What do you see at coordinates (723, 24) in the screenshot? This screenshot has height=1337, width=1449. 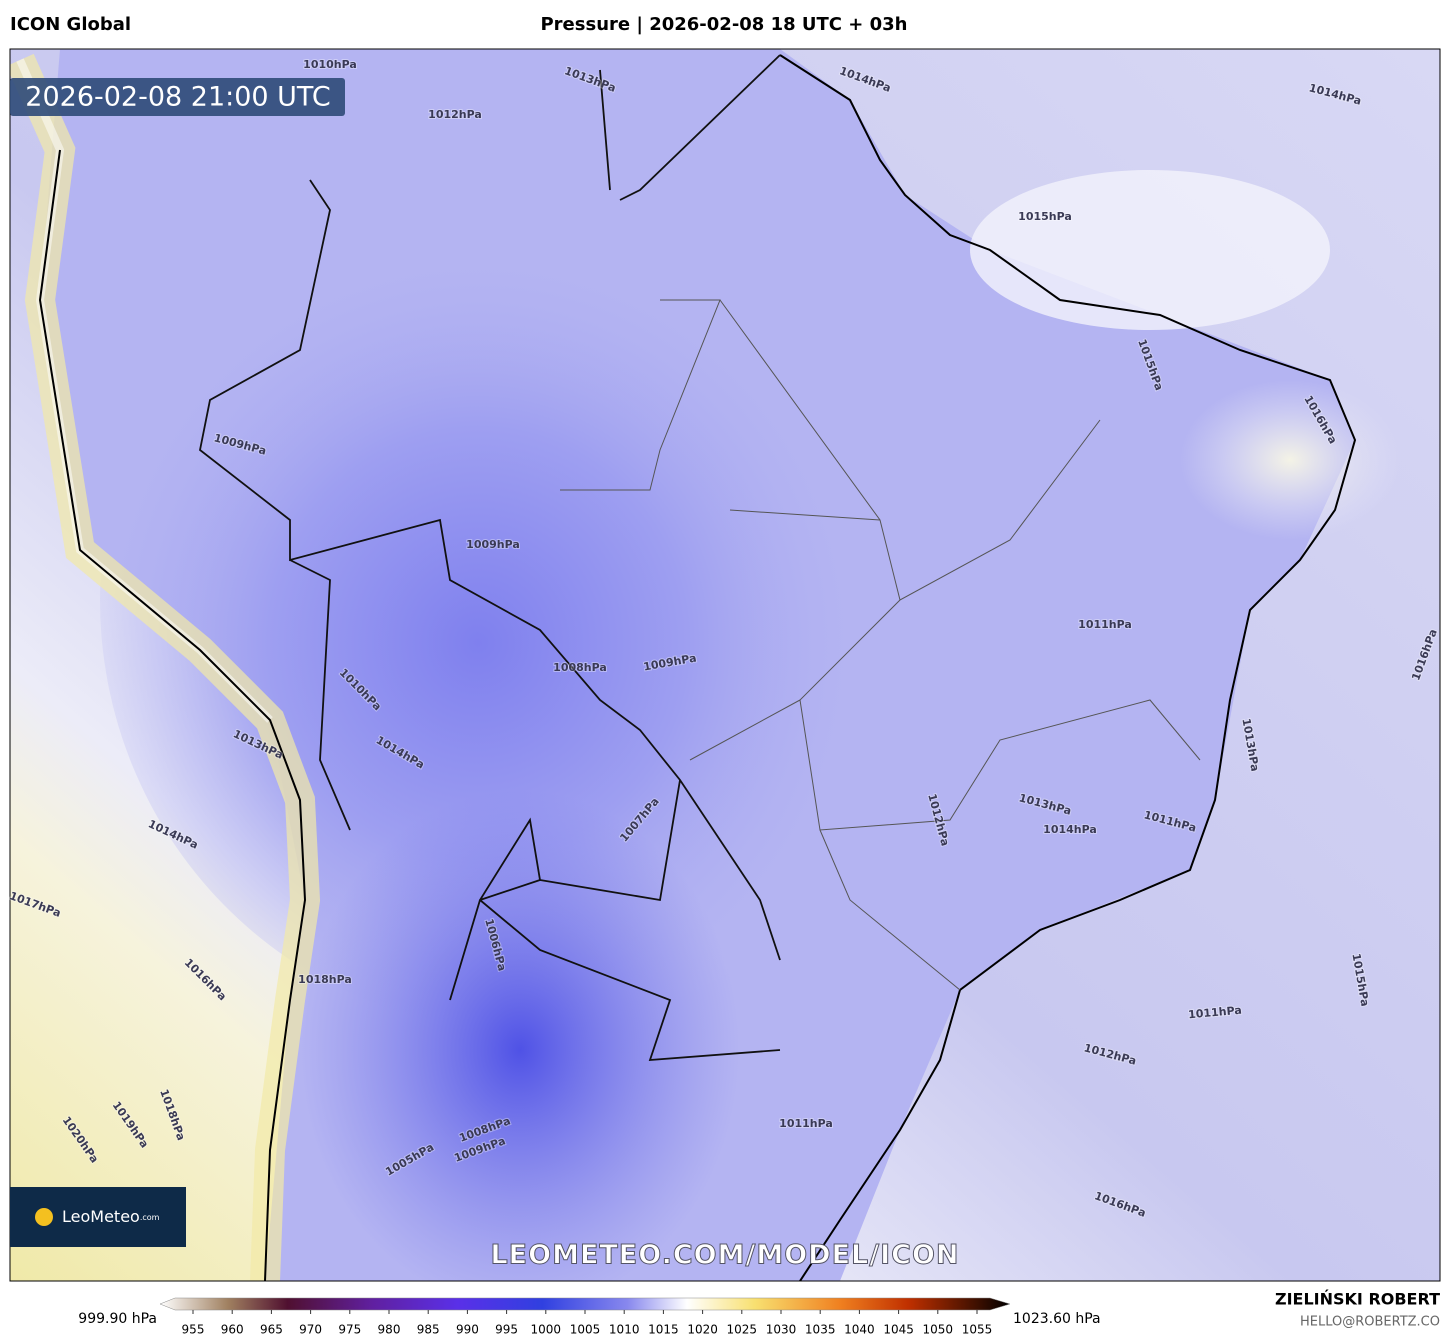 I see `chart-title: Pressure | 2026-02-08 18 UTC + 03h` at bounding box center [723, 24].